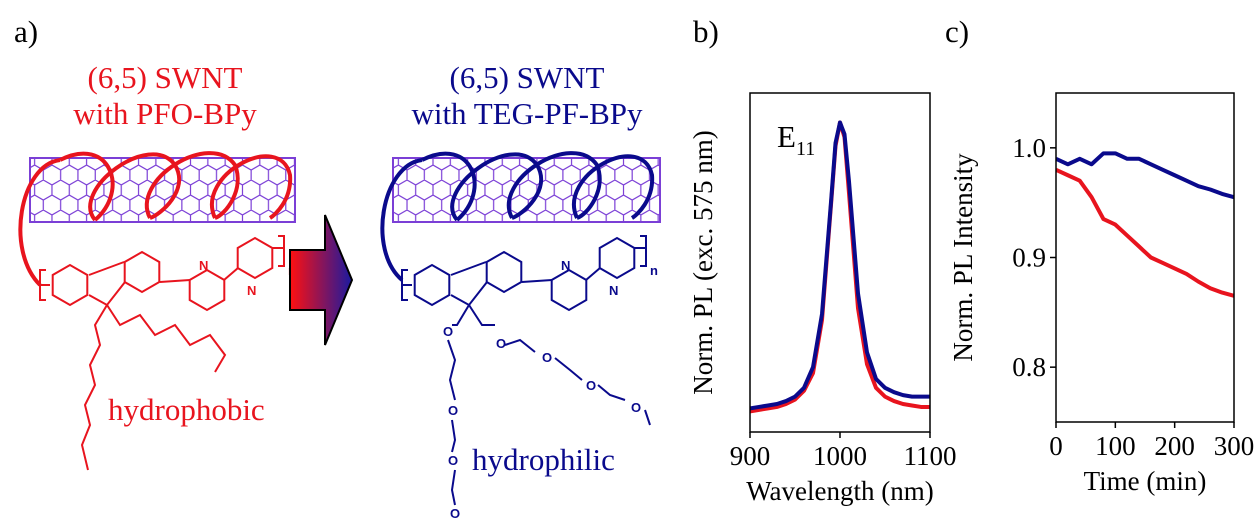 The width and height of the screenshot is (1260, 526). I want to click on x-axis-label: Time (min), so click(1145, 481).